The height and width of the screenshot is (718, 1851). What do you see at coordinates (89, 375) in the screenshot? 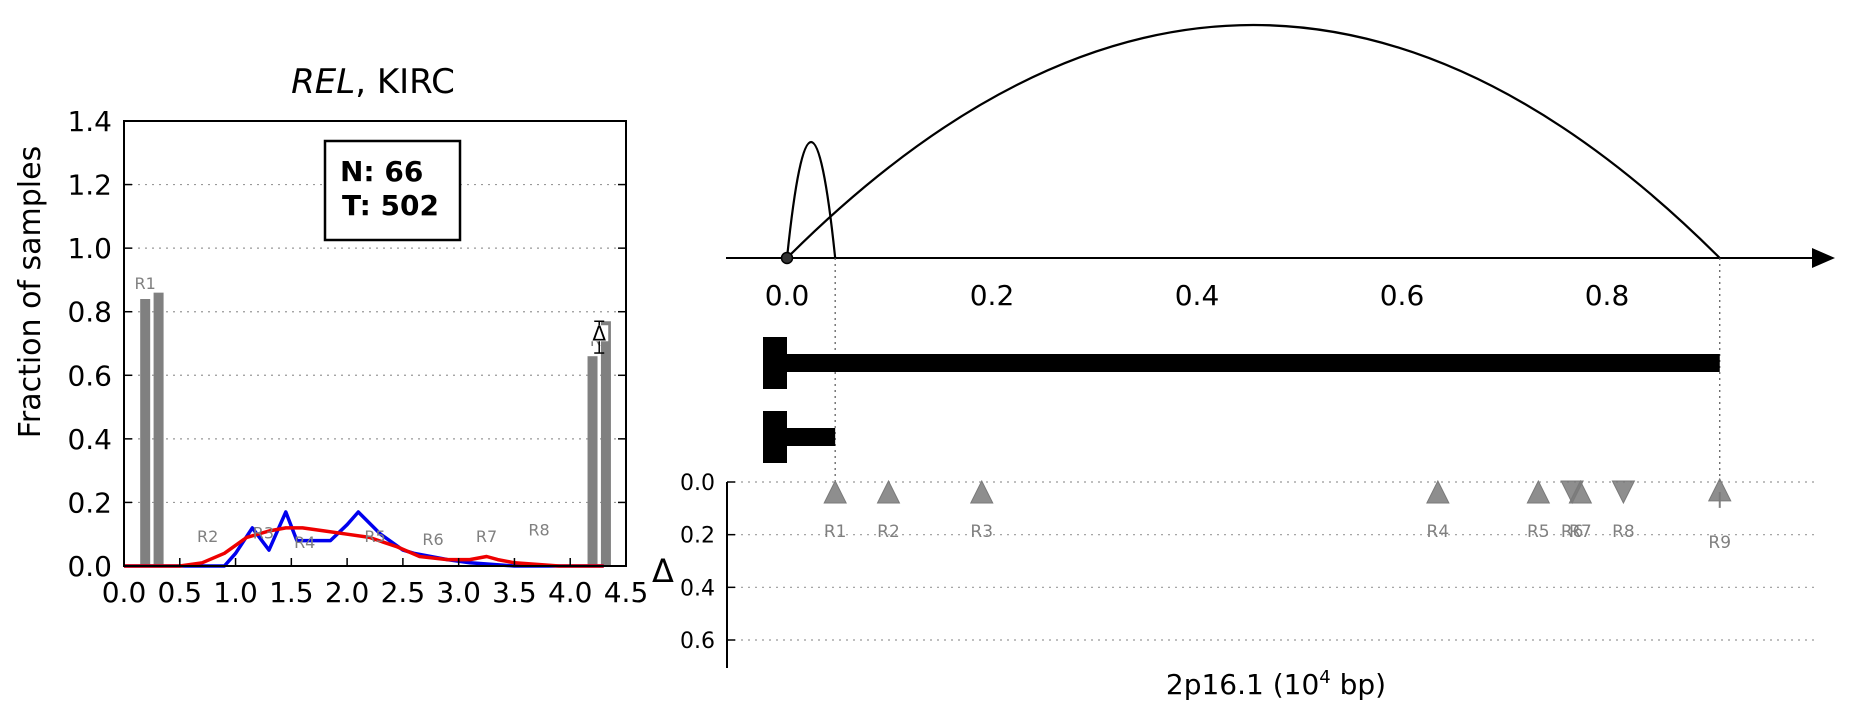
I see `left-y-tick-label: 0.6` at bounding box center [89, 375].